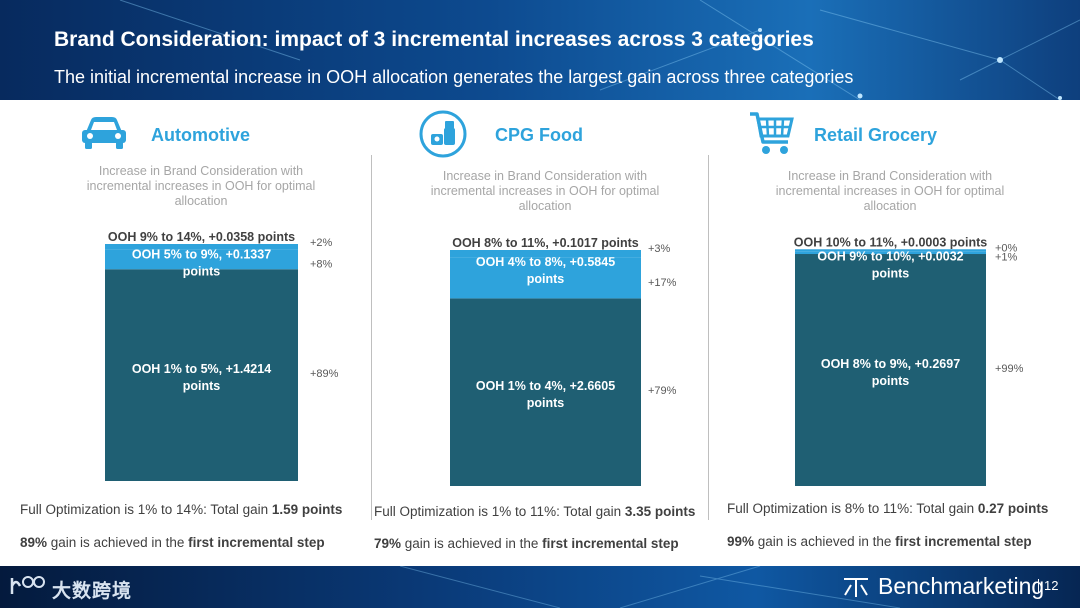  What do you see at coordinates (662, 391) in the screenshot?
I see `segment-percent-label: +79%` at bounding box center [662, 391].